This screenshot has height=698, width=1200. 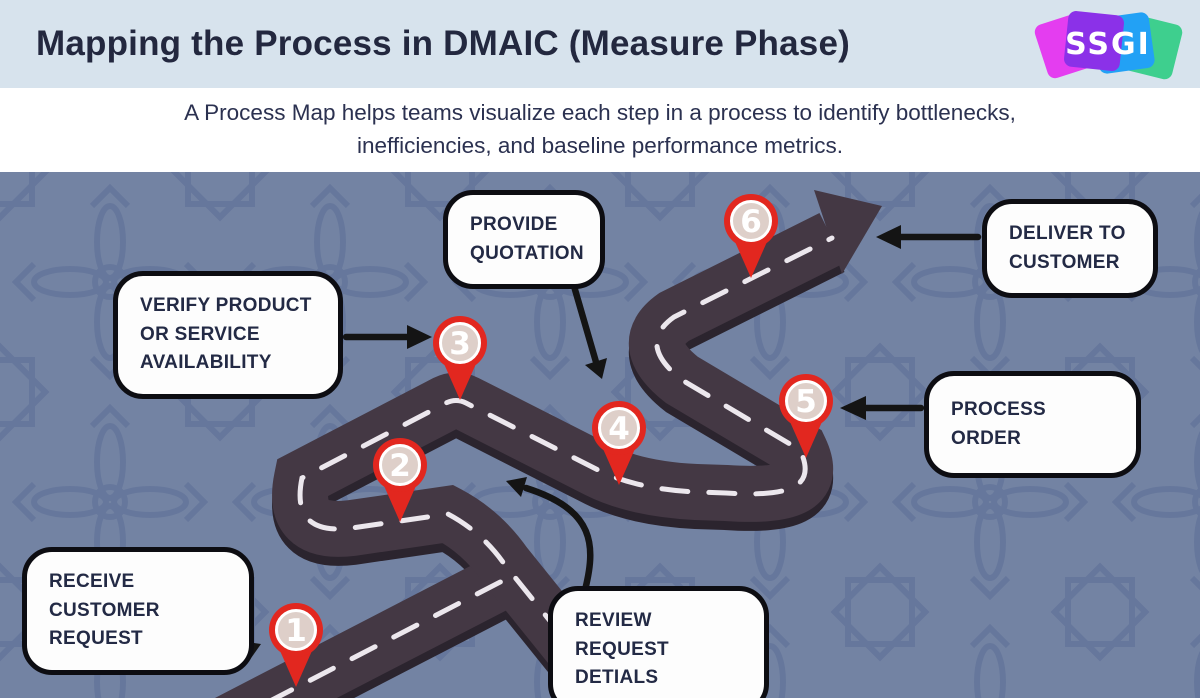 I want to click on callout-step-1-label: RECEIVE CUSTOMER REQUEST, so click(x=104, y=610).